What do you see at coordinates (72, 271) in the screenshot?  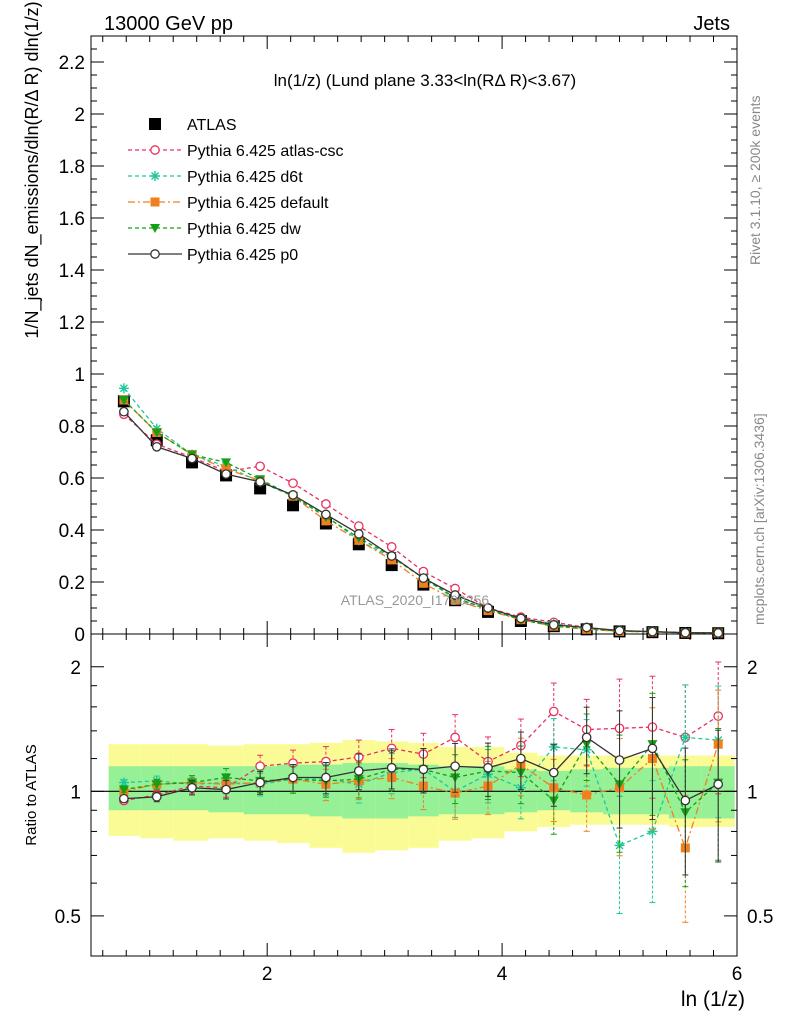 I see `main-y-tick-label: 1.4` at bounding box center [72, 271].